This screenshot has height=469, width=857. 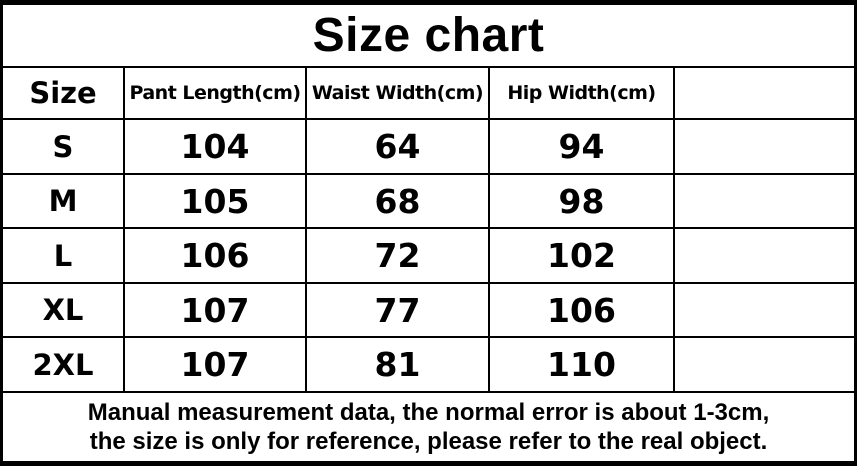 I want to click on hip-width-cell-xl: 106, so click(x=582, y=311).